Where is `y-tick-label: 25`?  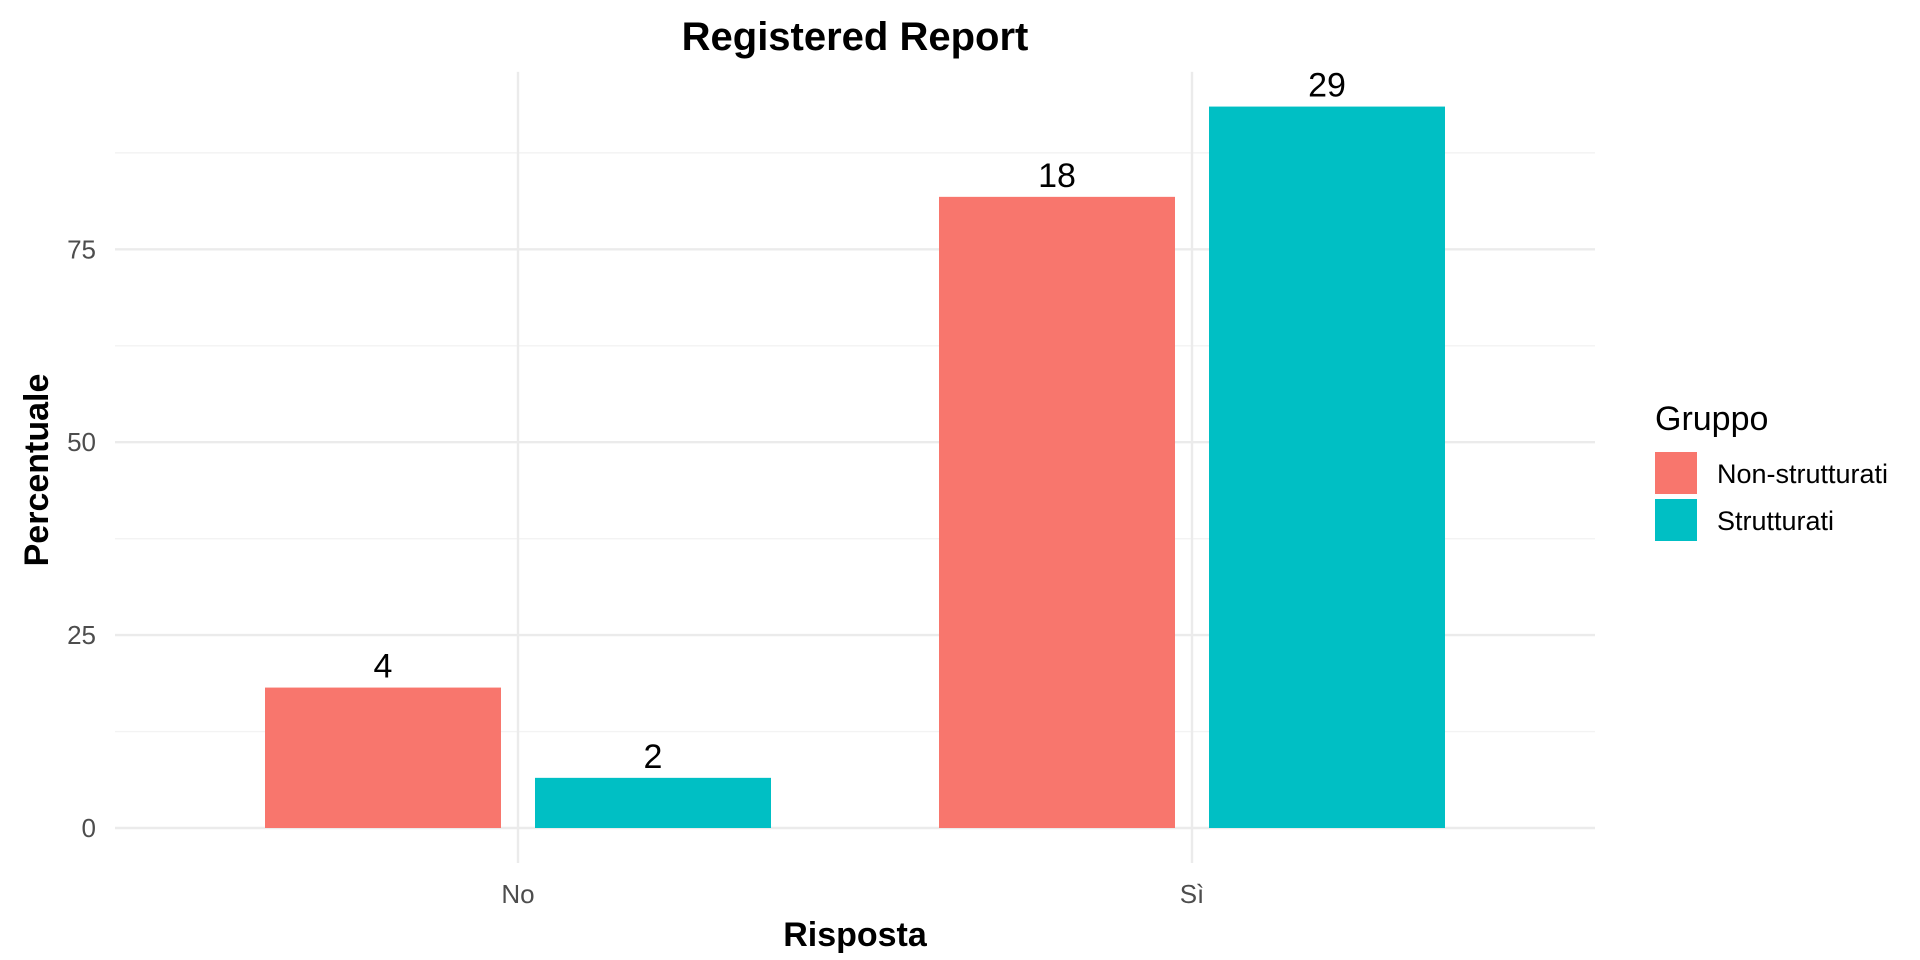 y-tick-label: 25 is located at coordinates (81, 635).